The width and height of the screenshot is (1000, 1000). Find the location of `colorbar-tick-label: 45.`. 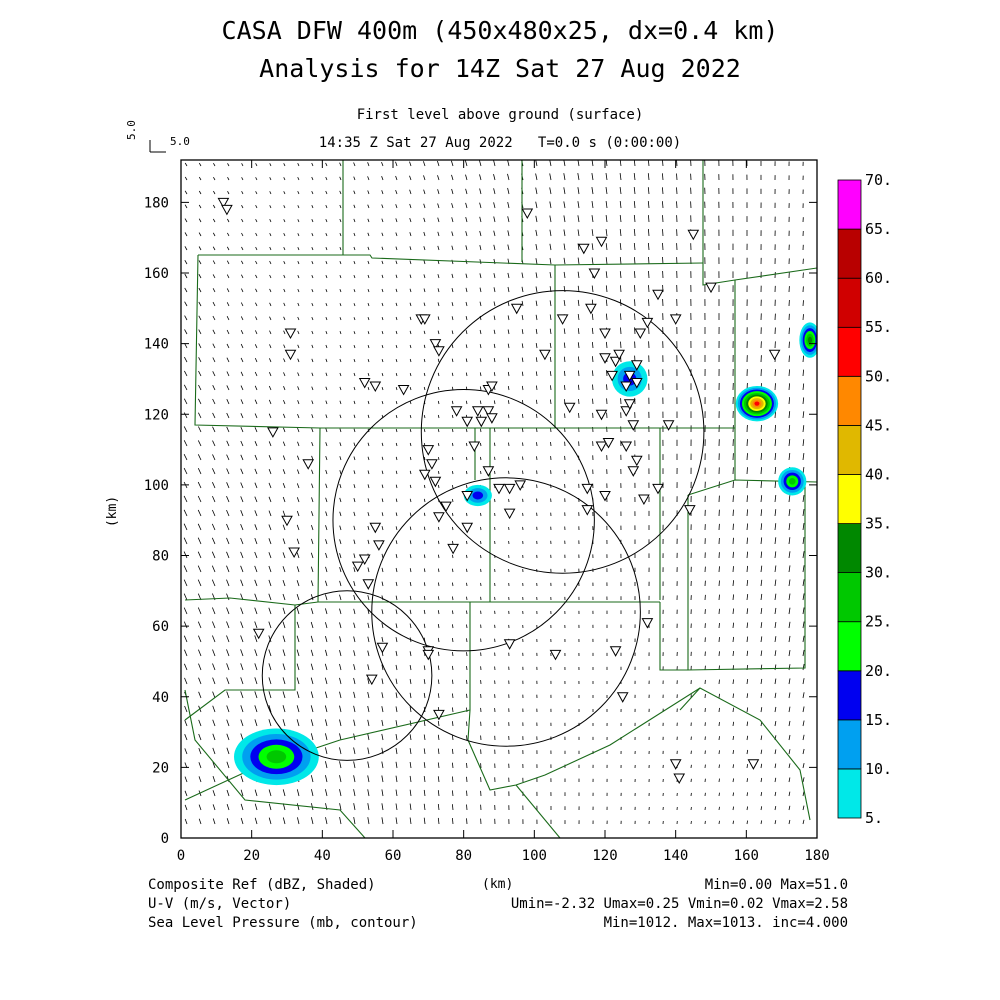

colorbar-tick-label: 45. is located at coordinates (878, 425).